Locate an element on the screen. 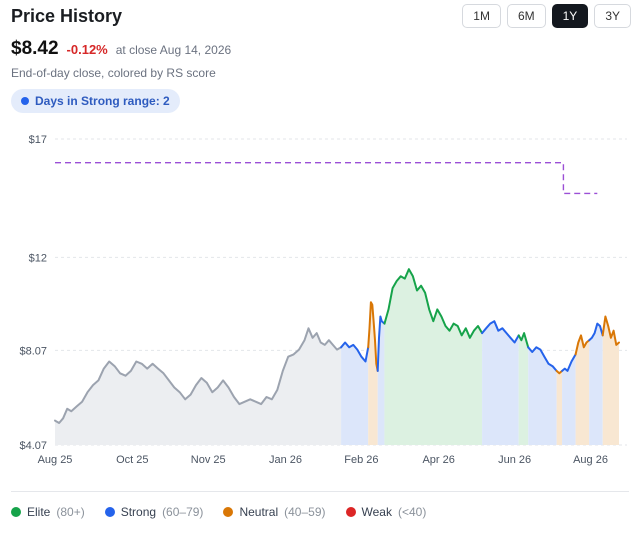 The width and height of the screenshot is (643, 535). unscored-area is located at coordinates (198, 386).